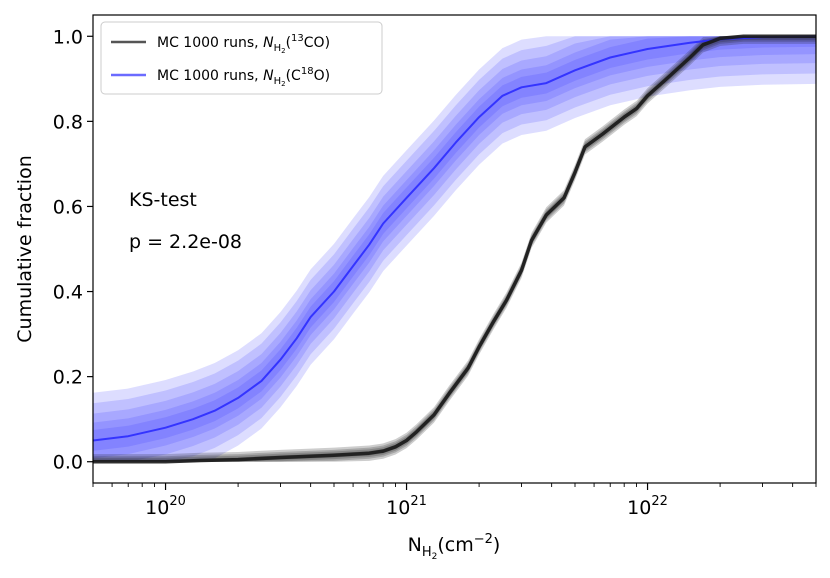  What do you see at coordinates (68, 378) in the screenshot?
I see `y-tick-label: 0.2` at bounding box center [68, 378].